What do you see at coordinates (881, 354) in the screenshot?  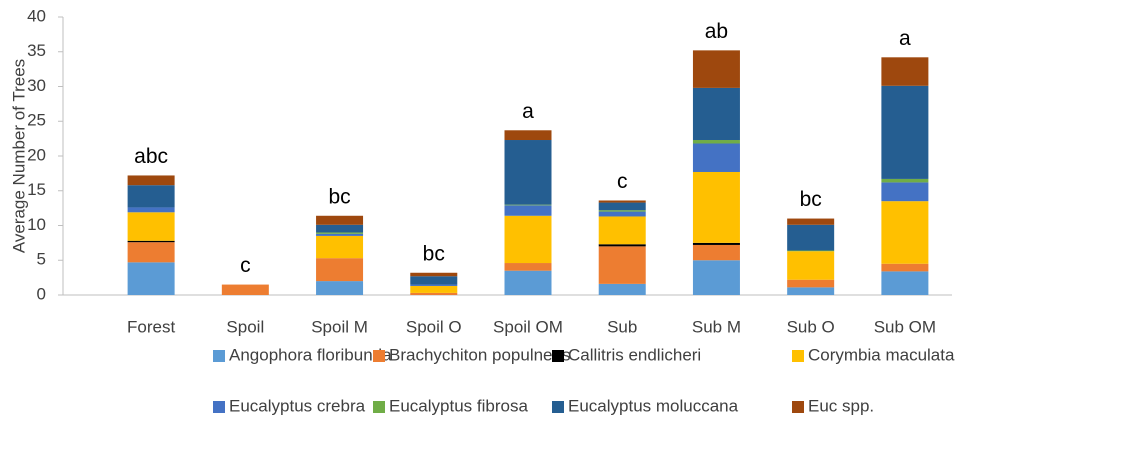 I see `legend-label: Corymbia maculata` at bounding box center [881, 354].